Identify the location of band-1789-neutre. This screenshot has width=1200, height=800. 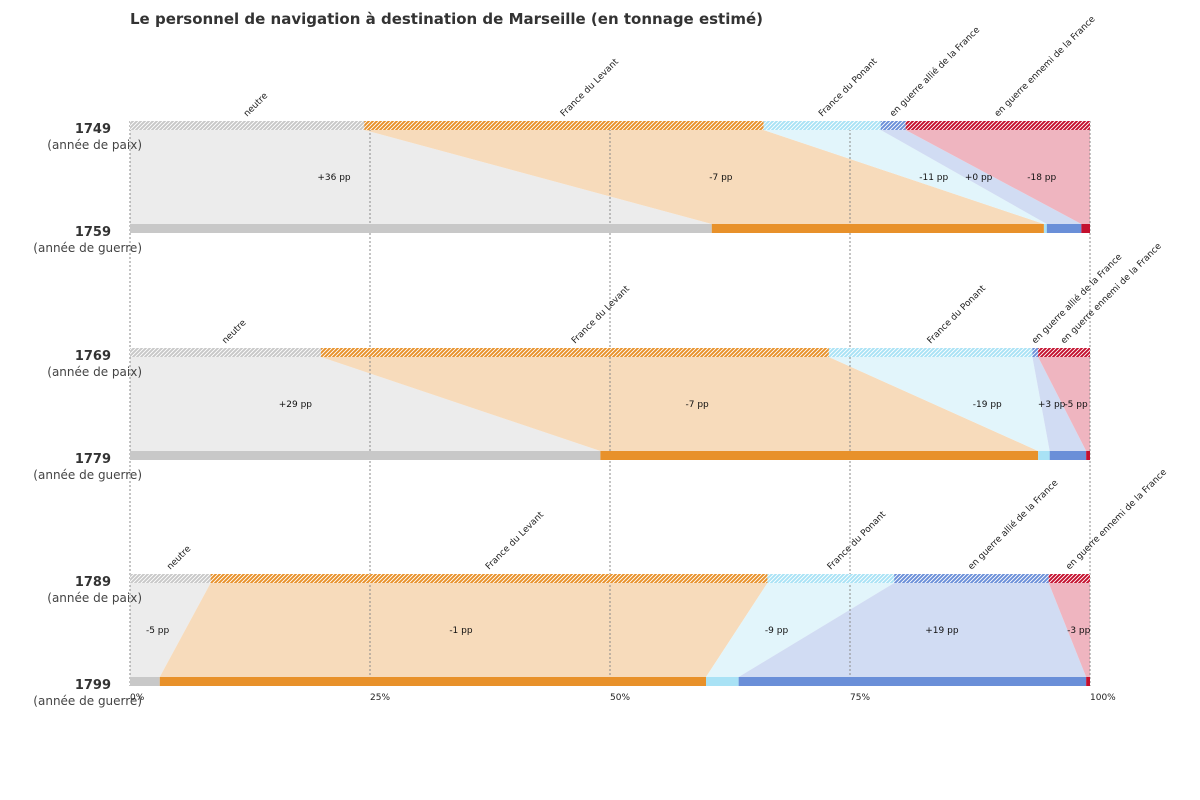
(170, 630).